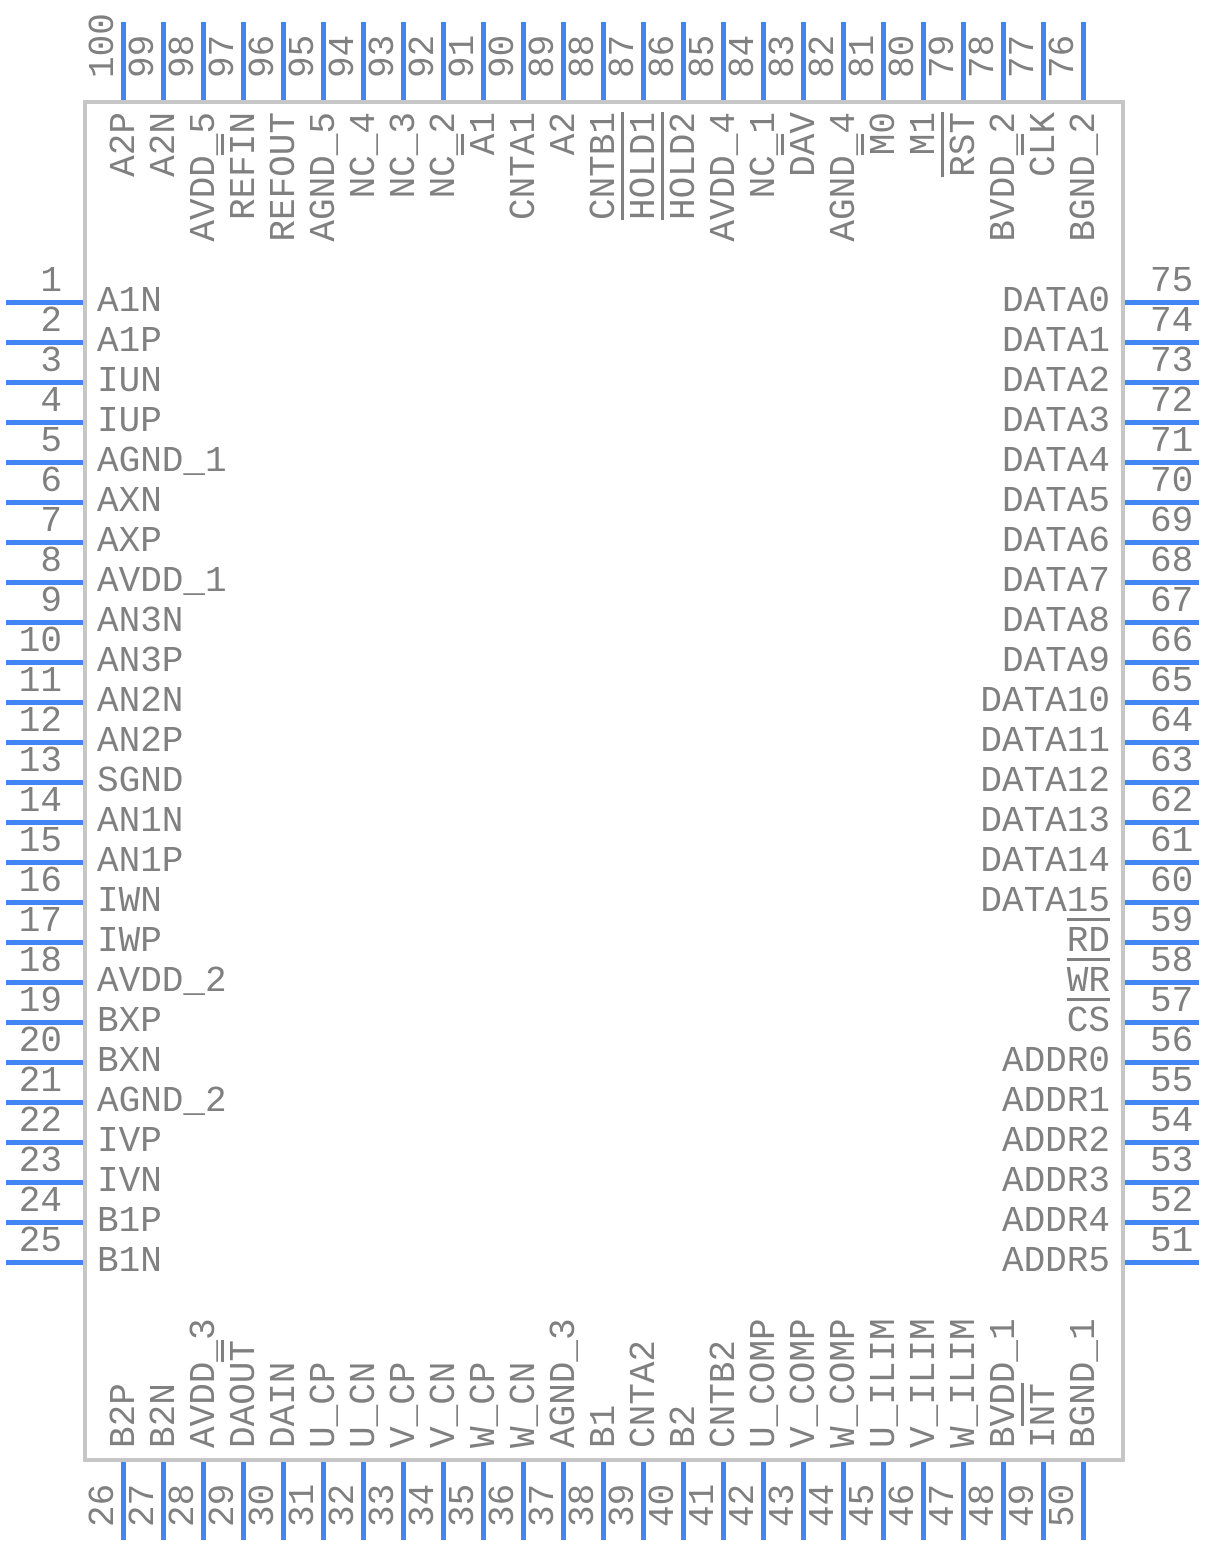 The height and width of the screenshot is (1546, 1208). I want to click on pin-label-segment: AN1N, so click(140, 821).